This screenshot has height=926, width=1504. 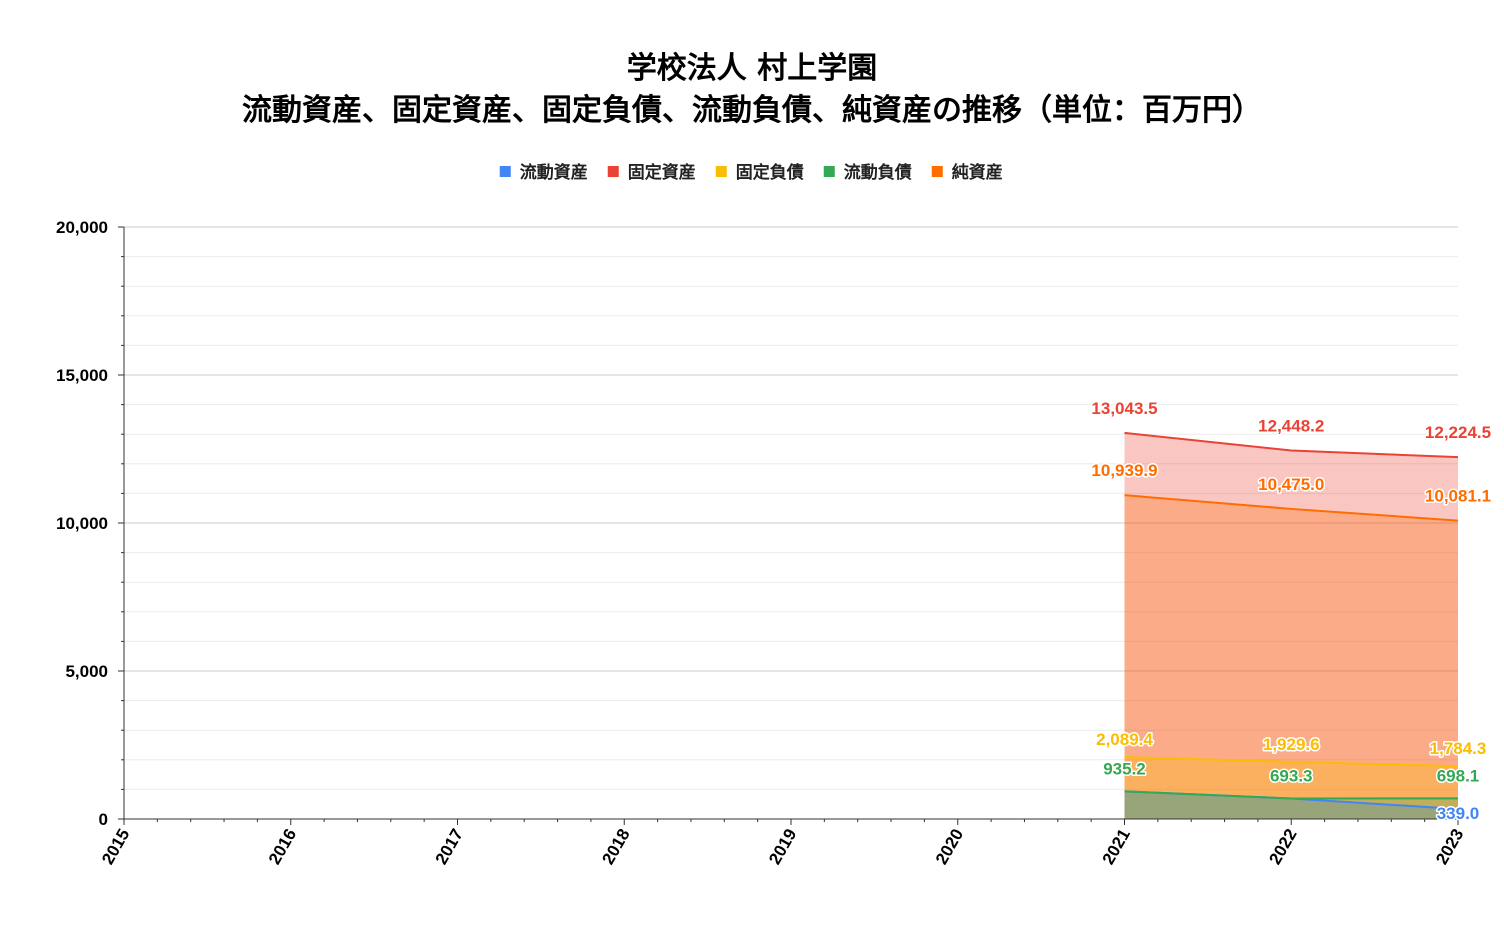 What do you see at coordinates (1458, 496) in the screenshot?
I see `data-label-series5-2023: 10,081.1` at bounding box center [1458, 496].